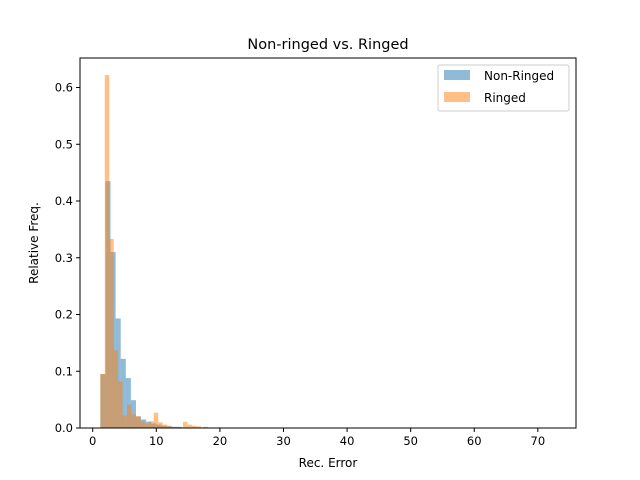  What do you see at coordinates (64, 315) in the screenshot?
I see `y-tick-label: 0.2` at bounding box center [64, 315].